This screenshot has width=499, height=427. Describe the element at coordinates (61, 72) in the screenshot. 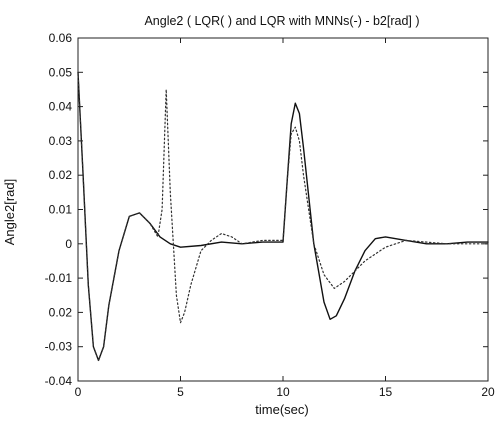

I see `y-tick-label: 0.05` at that location.